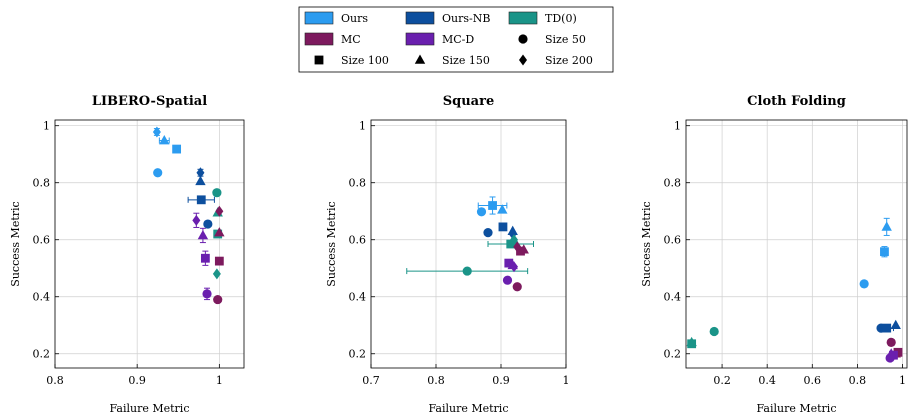  I want to click on legend-label: Size 50, so click(565, 39).